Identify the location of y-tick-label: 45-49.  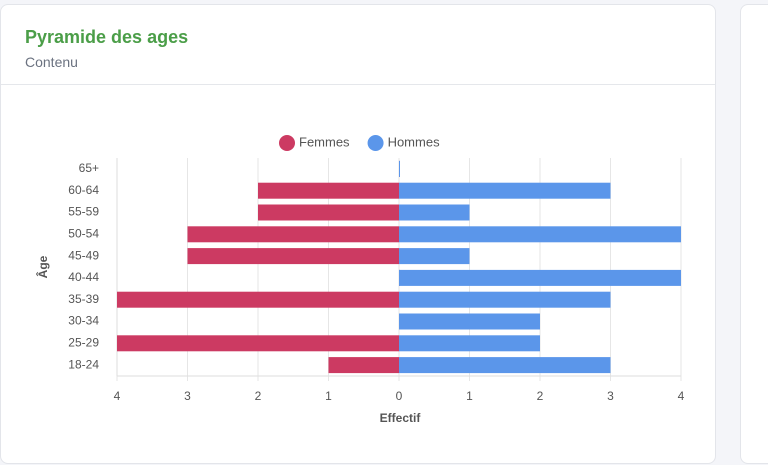
(83, 255).